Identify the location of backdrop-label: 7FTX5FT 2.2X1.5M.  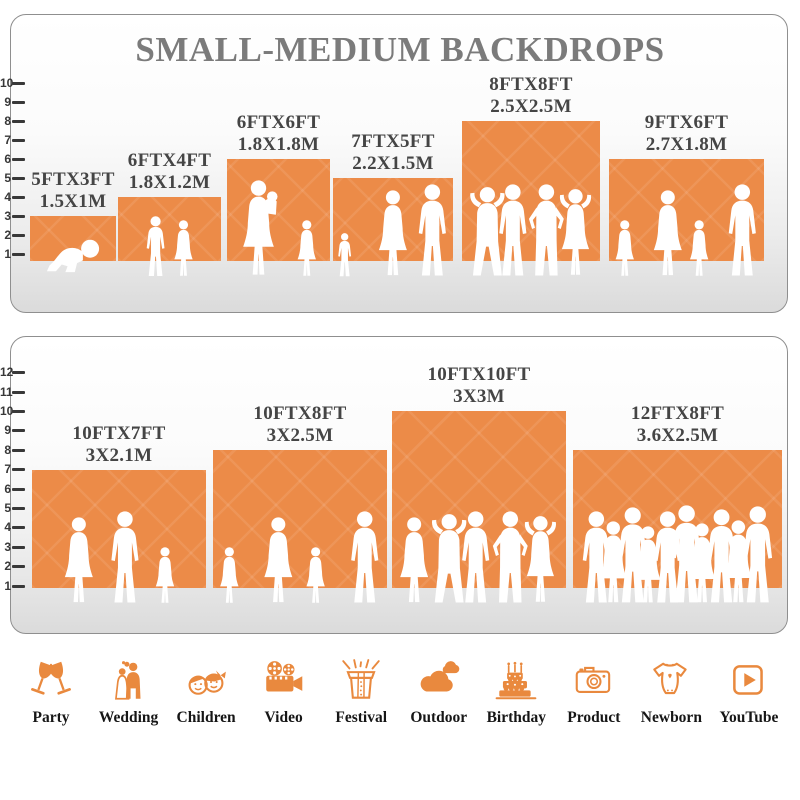
(393, 152).